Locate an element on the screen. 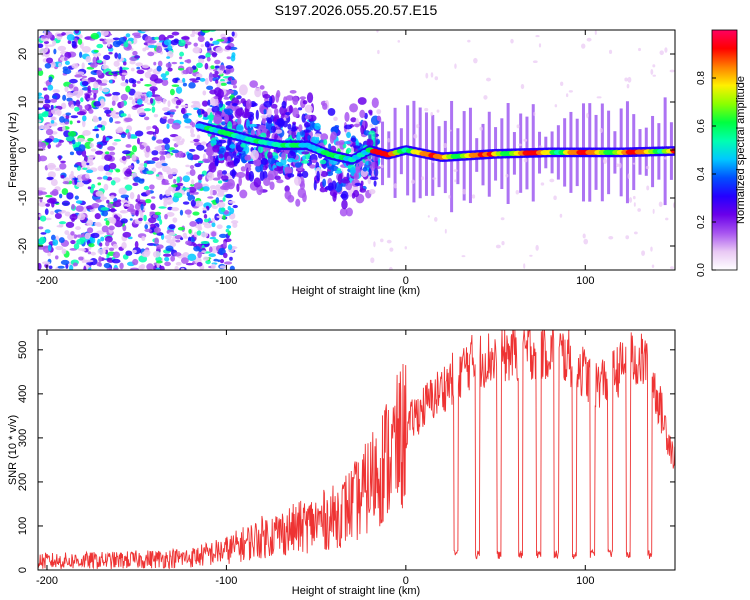 This screenshot has width=750, height=600. x-tick-label: -200 is located at coordinates (47, 581).